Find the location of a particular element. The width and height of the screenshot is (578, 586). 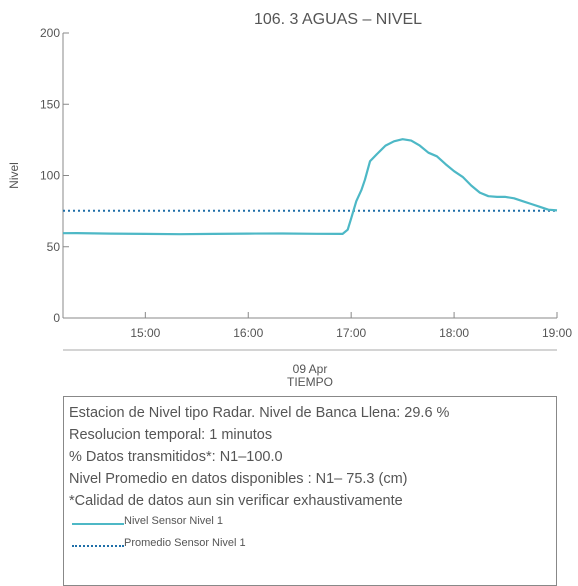

info-line-temporal-resolution: Resolucion temporal: 1 minutos is located at coordinates (171, 435).